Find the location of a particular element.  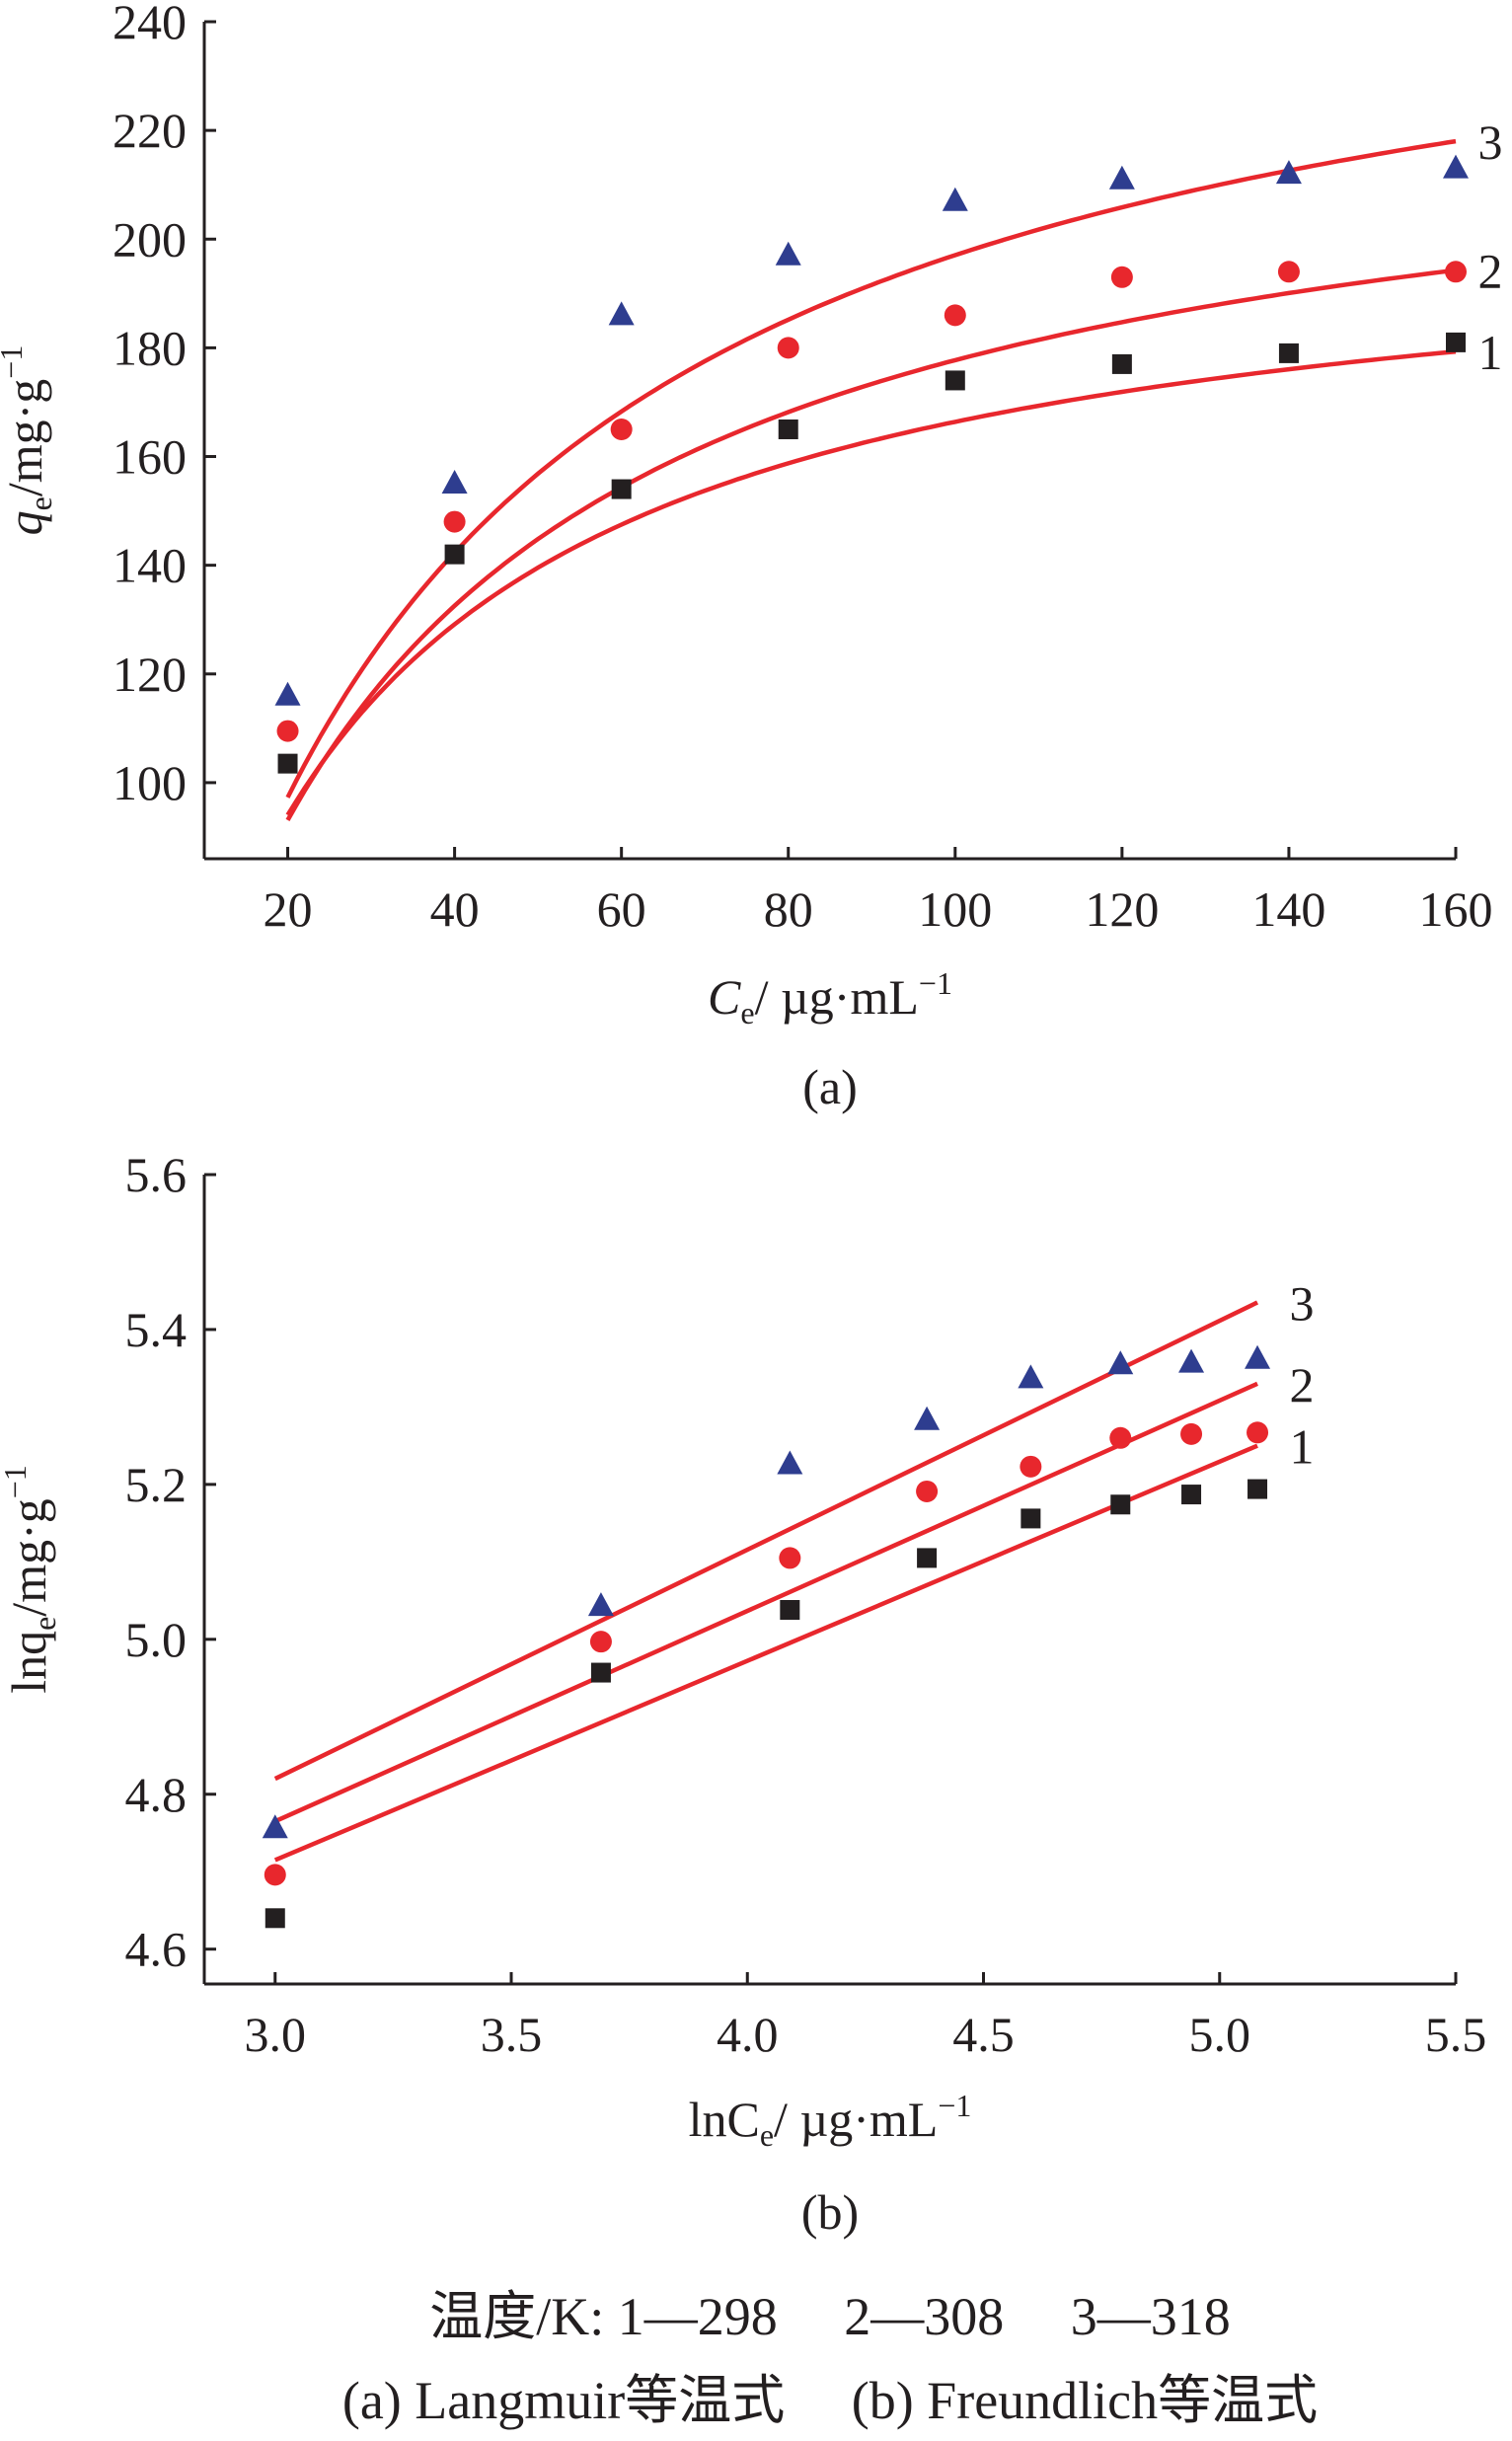

panel-b-y-tick-label: 5.6 is located at coordinates (156, 1175).